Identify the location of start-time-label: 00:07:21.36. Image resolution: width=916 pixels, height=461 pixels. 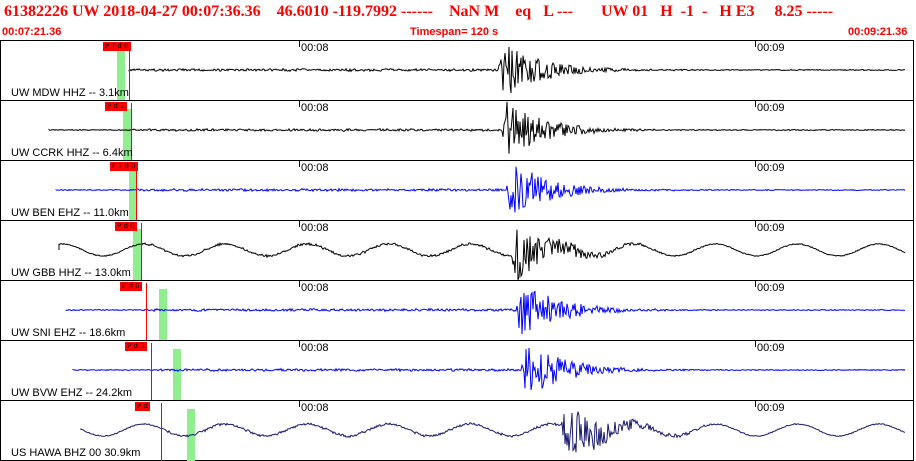
(32, 32).